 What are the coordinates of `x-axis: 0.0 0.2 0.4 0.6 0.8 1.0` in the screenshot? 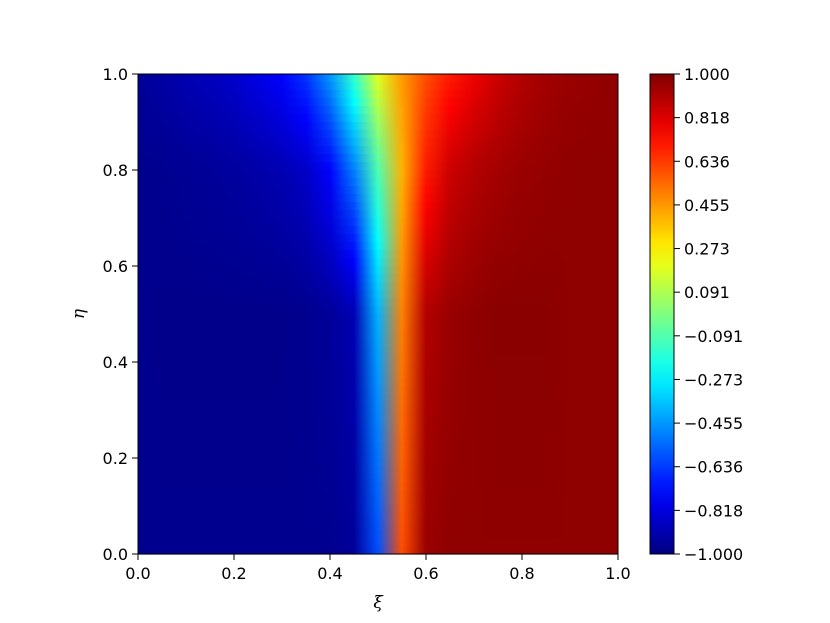 It's located at (378, 568).